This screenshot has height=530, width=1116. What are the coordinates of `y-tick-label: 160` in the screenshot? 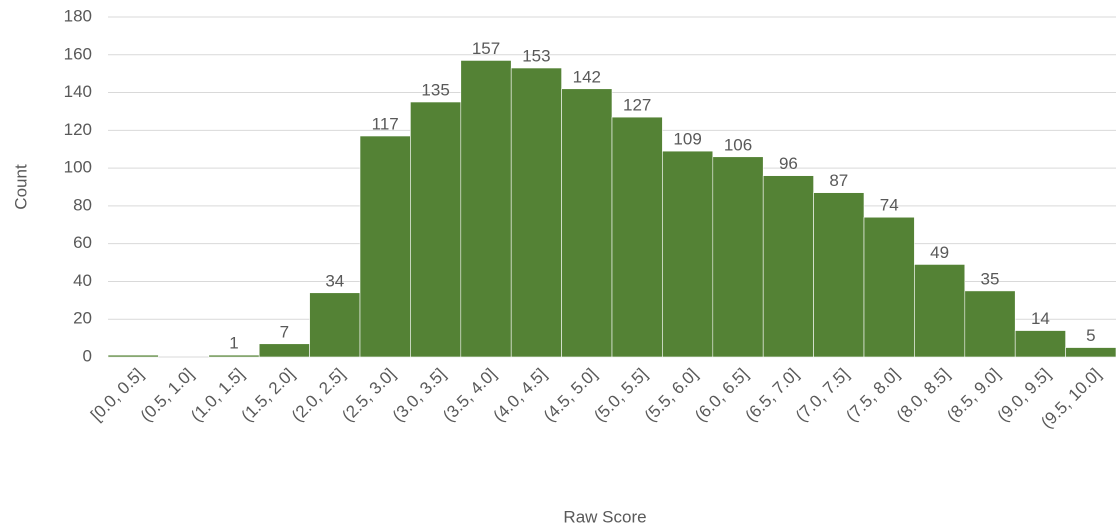 It's located at (78, 53).